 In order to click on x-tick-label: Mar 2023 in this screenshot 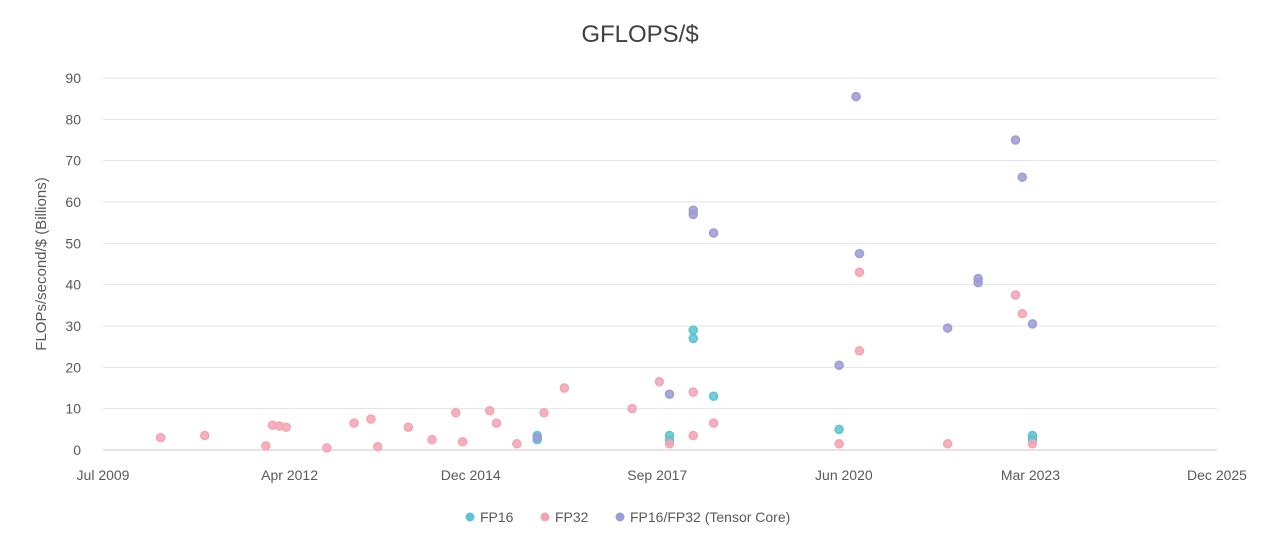, I will do `click(1030, 475)`.